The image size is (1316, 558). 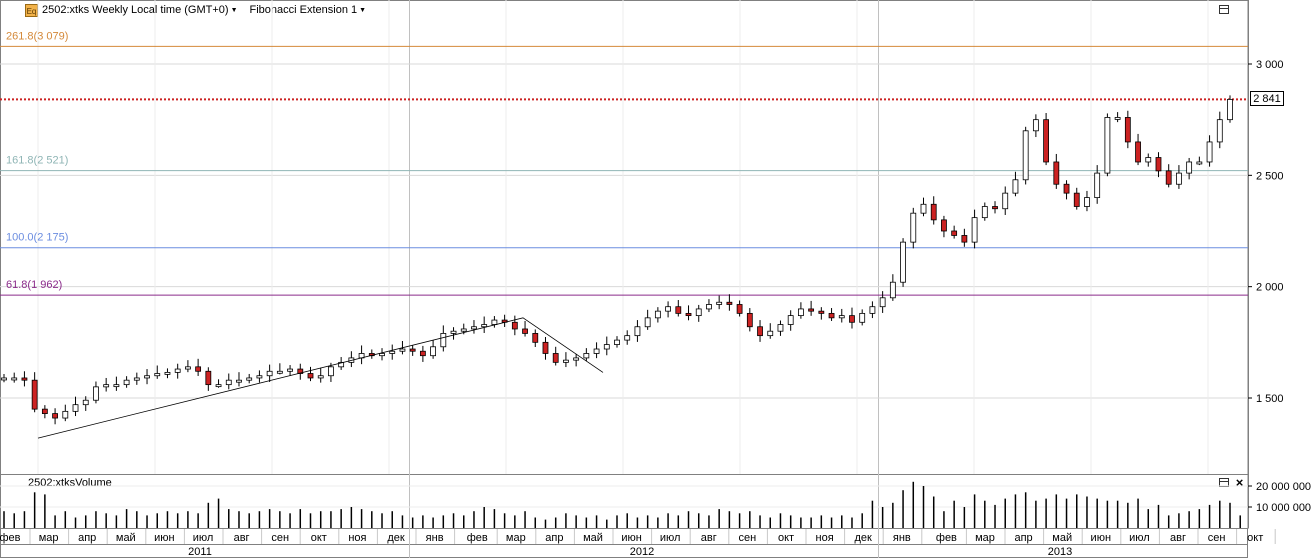 What do you see at coordinates (1270, 176) in the screenshot?
I see `price-axis-label: 2 500` at bounding box center [1270, 176].